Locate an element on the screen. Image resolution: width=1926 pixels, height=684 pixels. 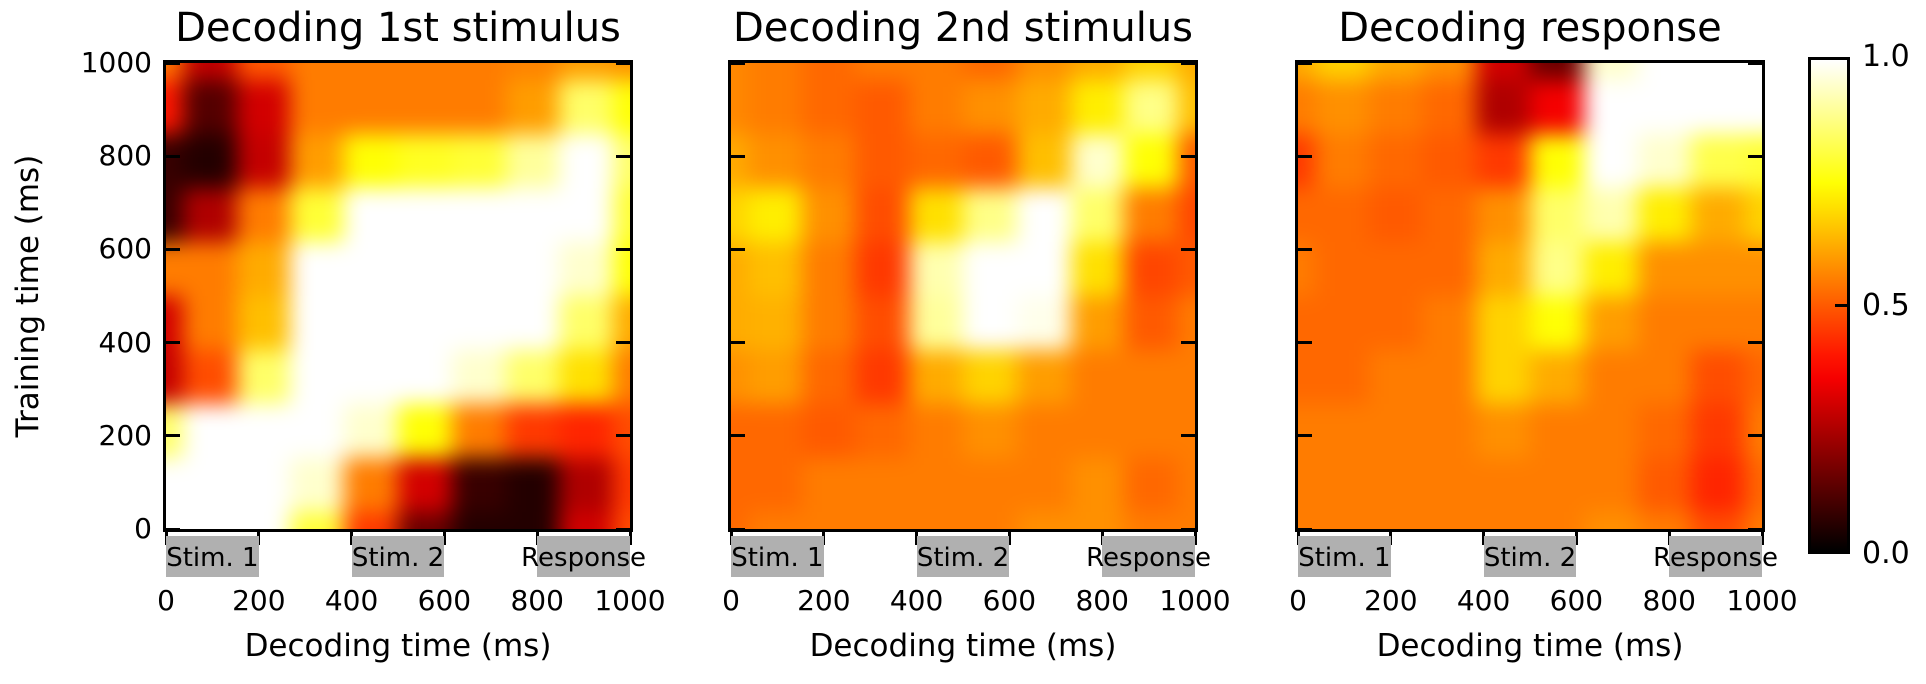
y-tick-label: 400 is located at coordinates (125, 342).